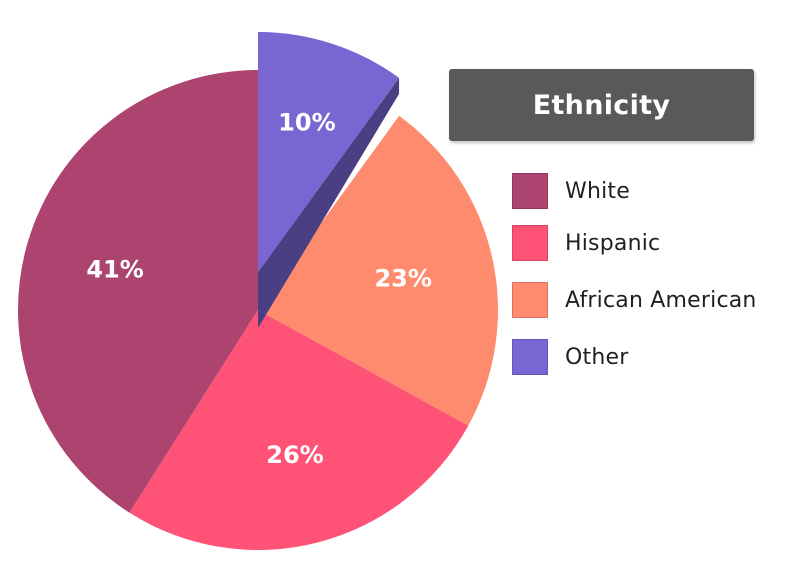 The image size is (800, 577). Describe the element at coordinates (613, 243) in the screenshot. I see `legend-label-hispanic: Hispanic` at that location.